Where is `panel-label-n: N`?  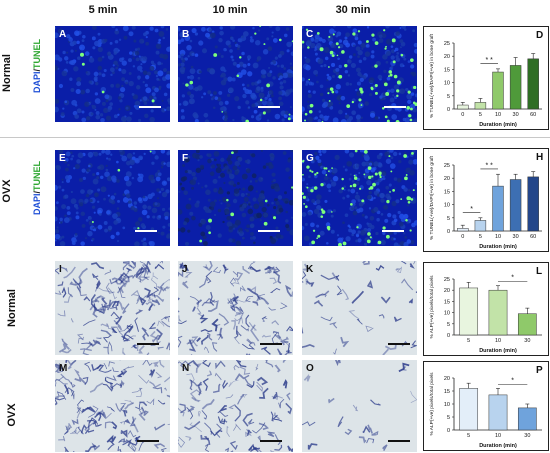 panel-label-n: N is located at coordinates (186, 368).